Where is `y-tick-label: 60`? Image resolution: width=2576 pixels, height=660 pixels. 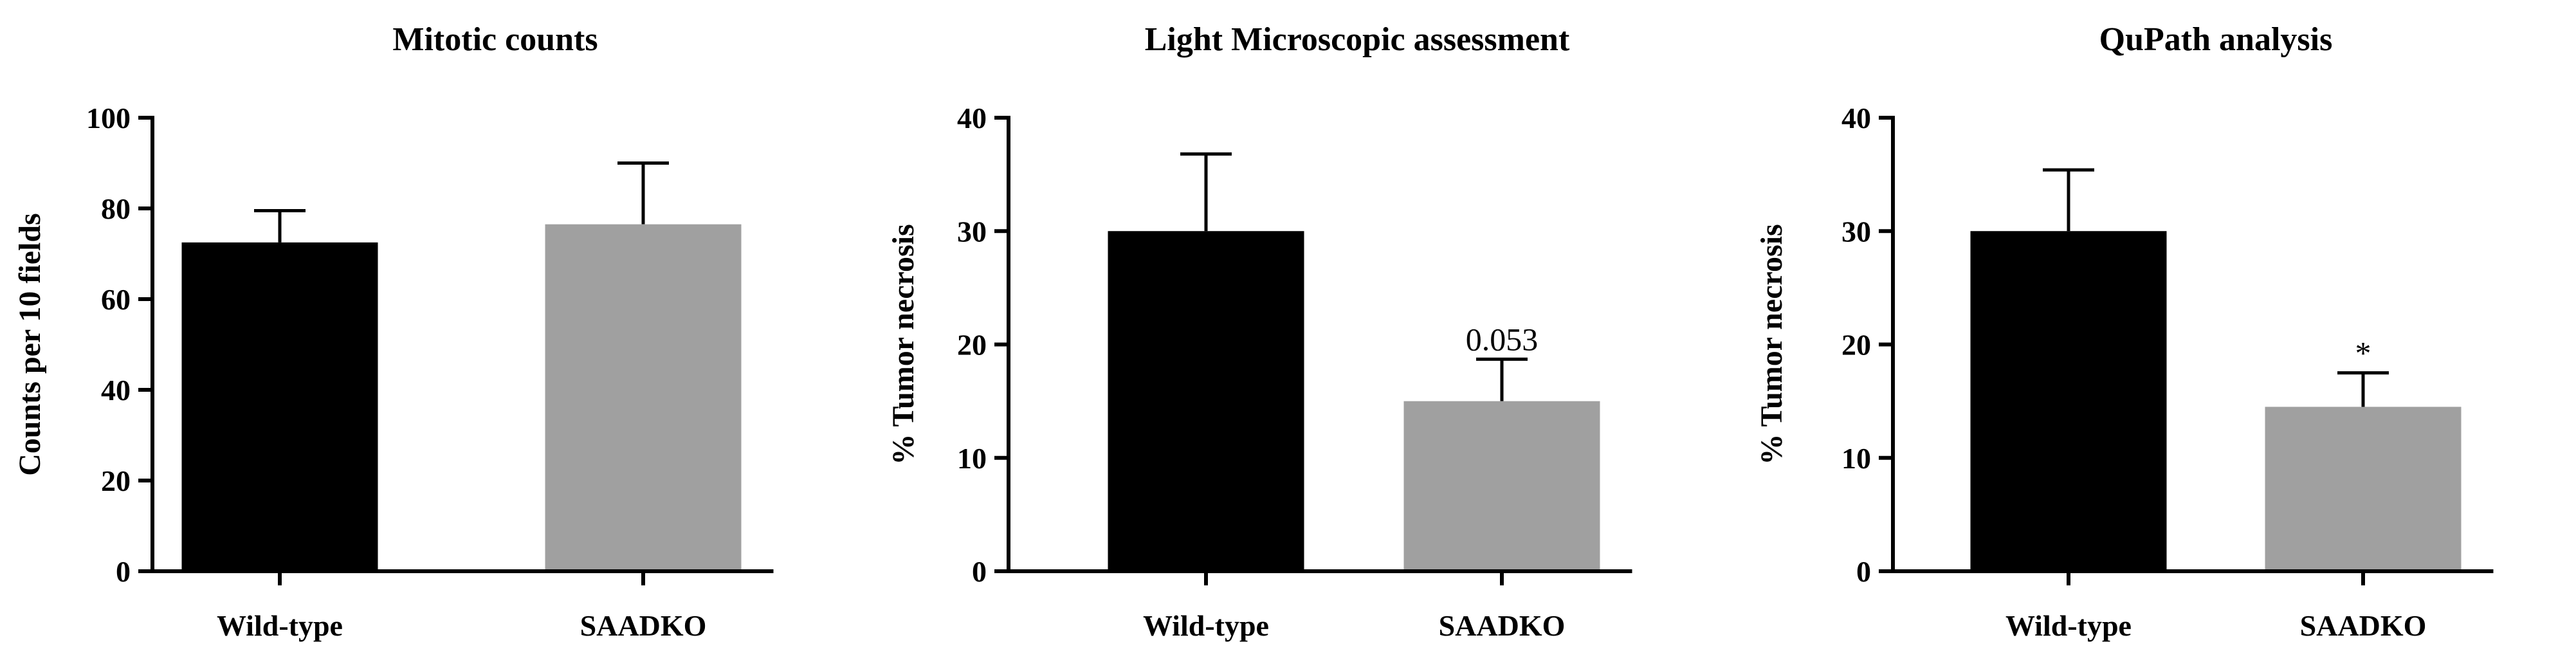 y-tick-label: 60 is located at coordinates (116, 299).